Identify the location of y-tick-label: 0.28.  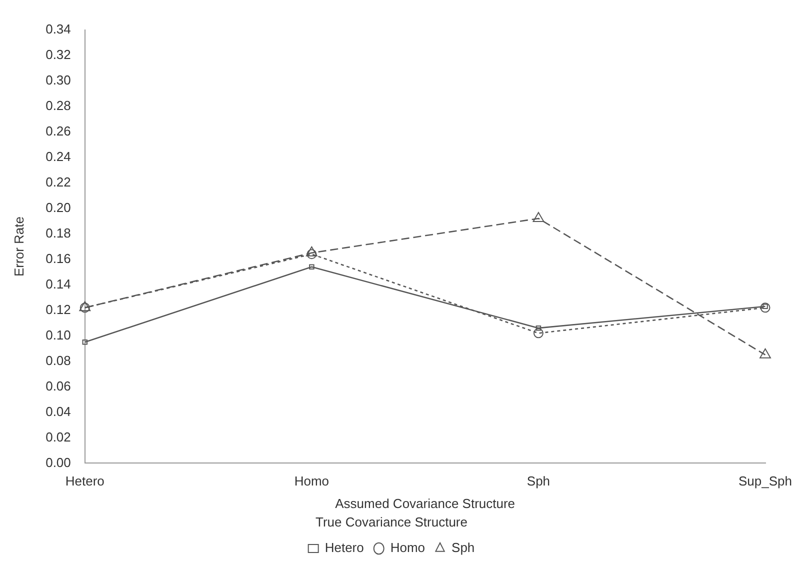
(58, 105).